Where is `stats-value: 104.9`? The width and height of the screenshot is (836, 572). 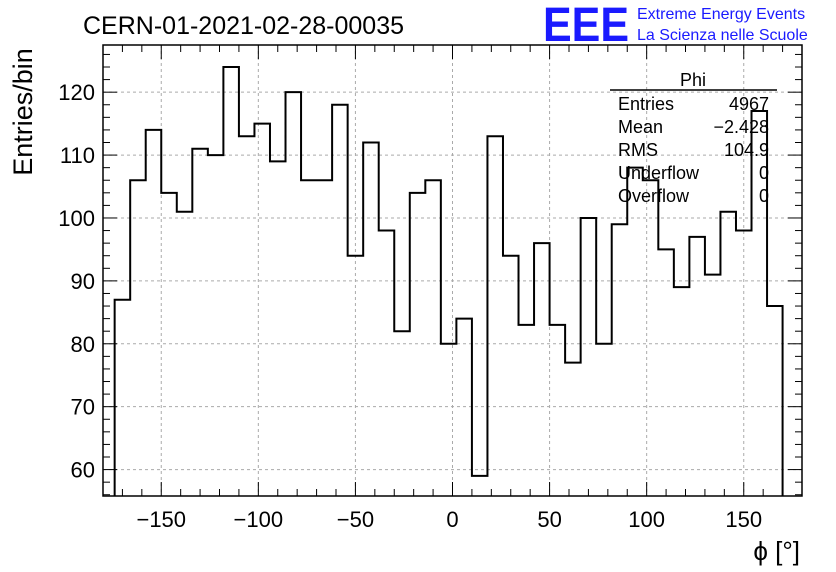
stats-value: 104.9 is located at coordinates (746, 150).